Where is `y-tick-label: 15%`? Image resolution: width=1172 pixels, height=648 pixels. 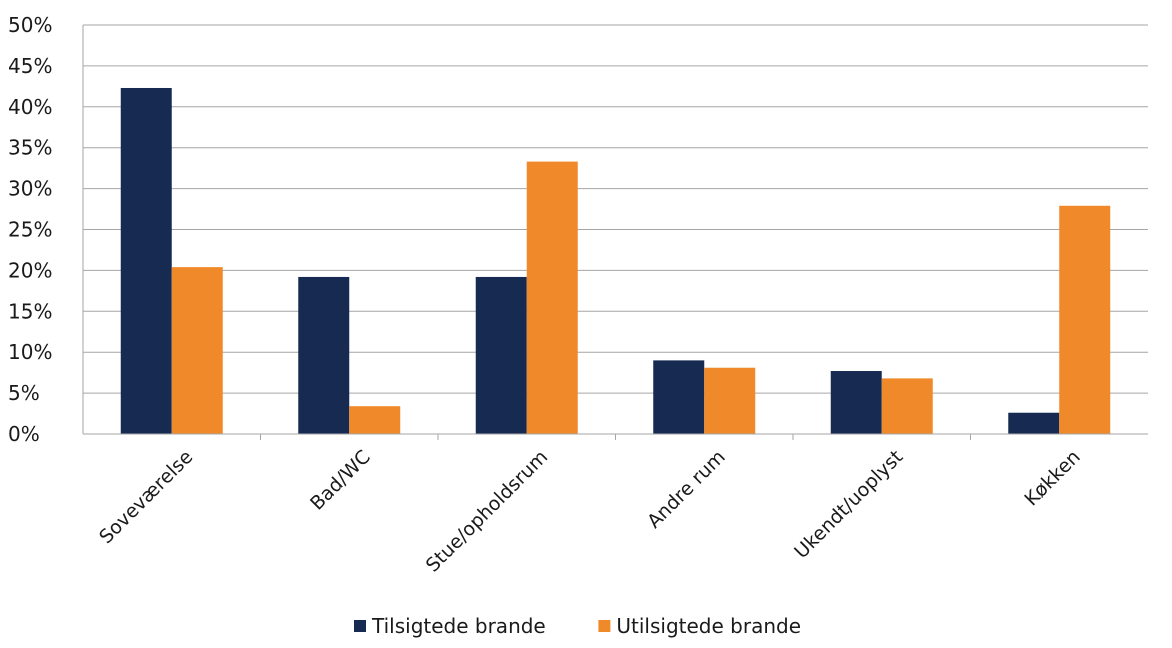
y-tick-label: 15% is located at coordinates (30, 311).